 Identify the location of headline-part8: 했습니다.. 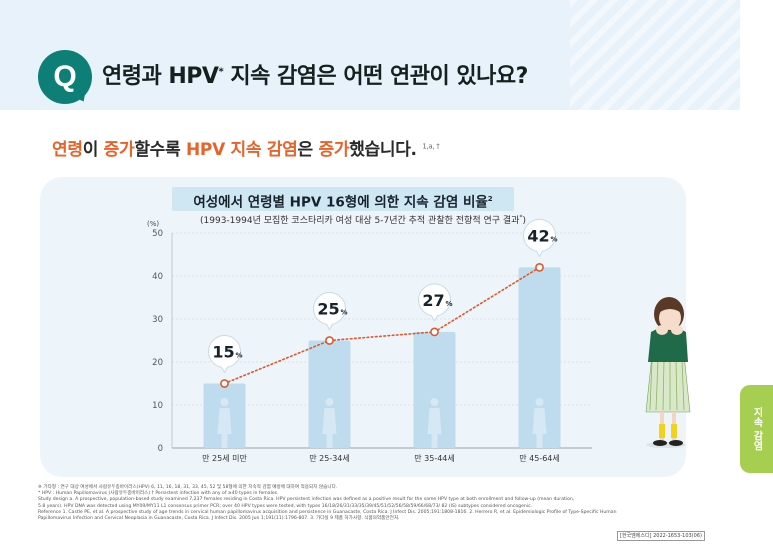
(383, 150).